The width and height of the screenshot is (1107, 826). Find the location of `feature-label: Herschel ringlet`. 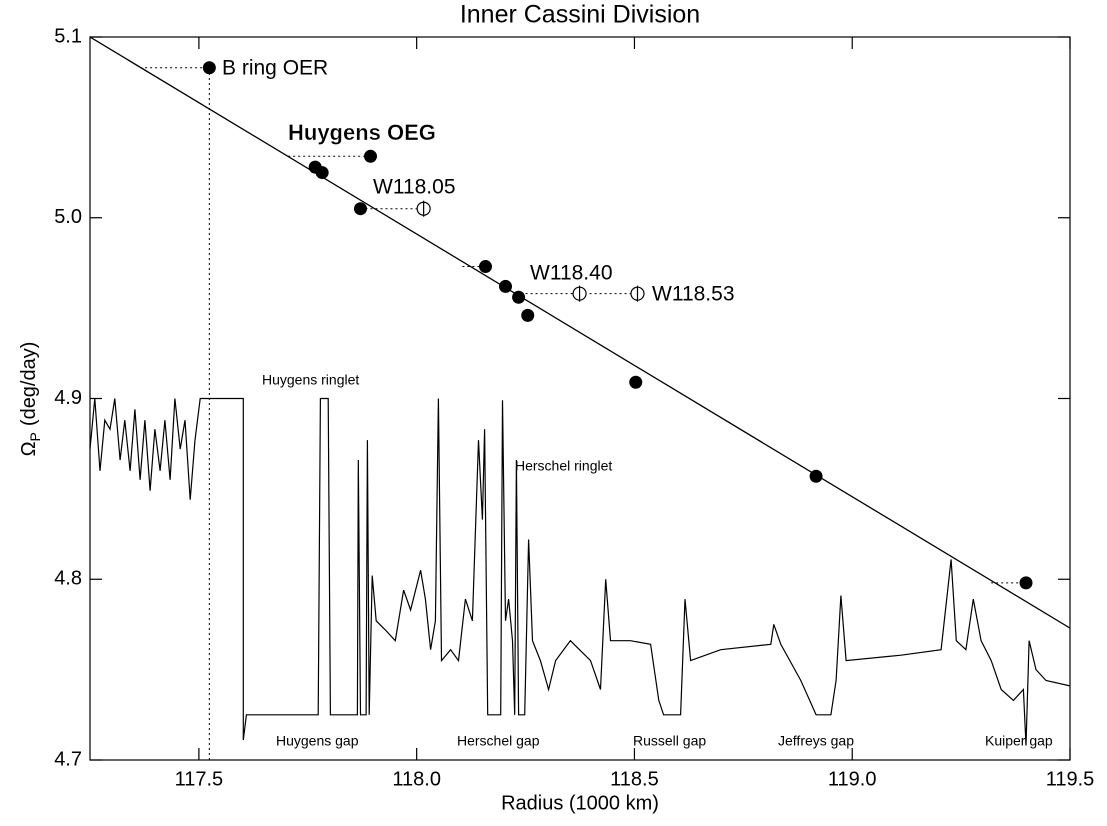

feature-label: Herschel ringlet is located at coordinates (563, 466).